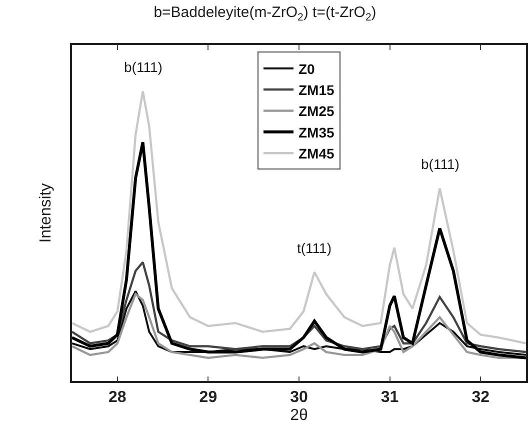 The image size is (530, 441). Describe the element at coordinates (316, 132) in the screenshot. I see `legend-label: ZM35` at that location.